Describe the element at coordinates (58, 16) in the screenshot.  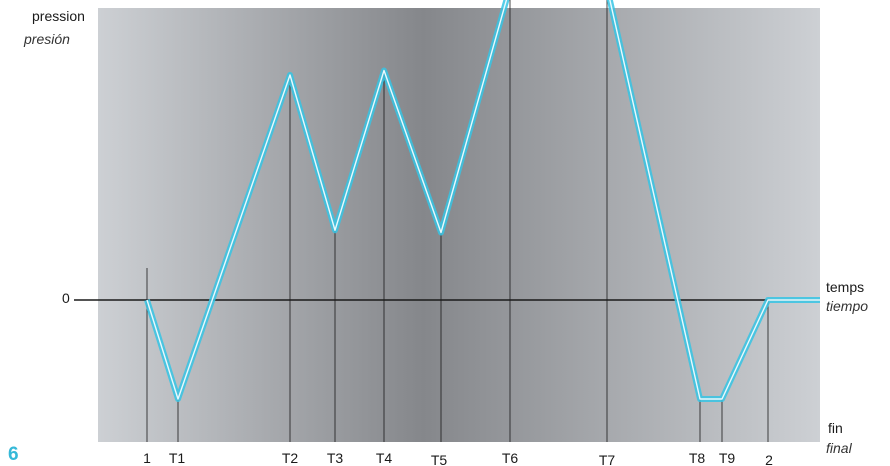
I see `y-axis-label: pression` at that location.